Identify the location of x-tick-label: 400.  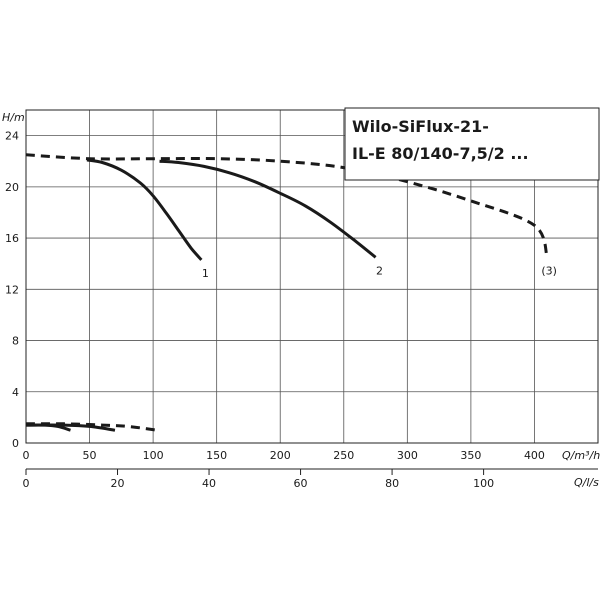
(534, 455).